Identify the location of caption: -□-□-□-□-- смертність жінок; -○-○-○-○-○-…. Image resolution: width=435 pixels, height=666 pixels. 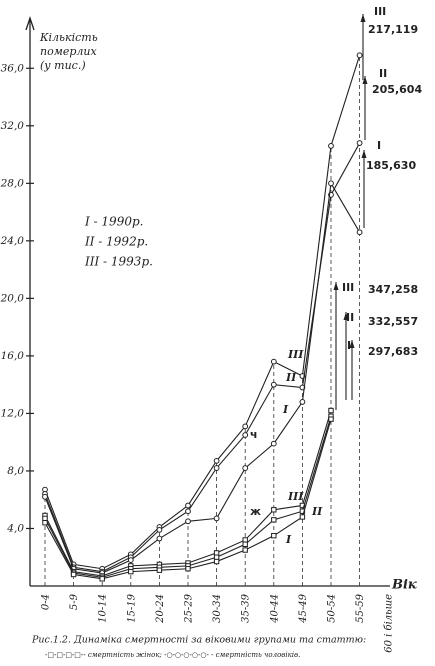
(172, 655).